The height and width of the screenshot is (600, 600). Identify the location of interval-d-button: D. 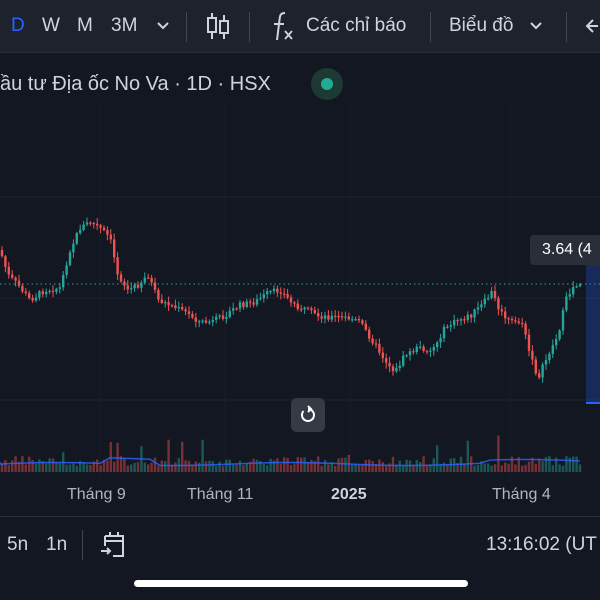
(18, 25).